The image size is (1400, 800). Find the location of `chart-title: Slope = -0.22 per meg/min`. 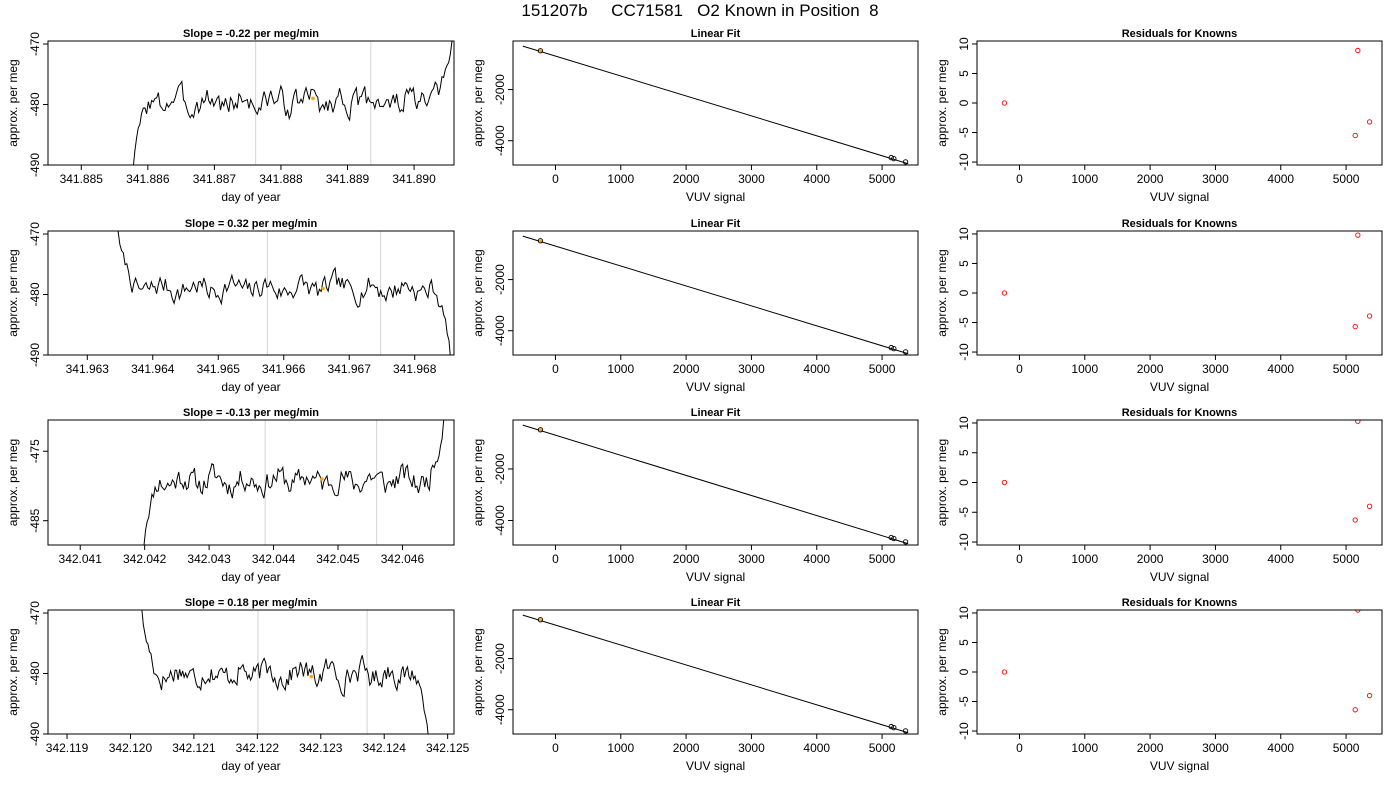

chart-title: Slope = -0.22 per meg/min is located at coordinates (251, 34).